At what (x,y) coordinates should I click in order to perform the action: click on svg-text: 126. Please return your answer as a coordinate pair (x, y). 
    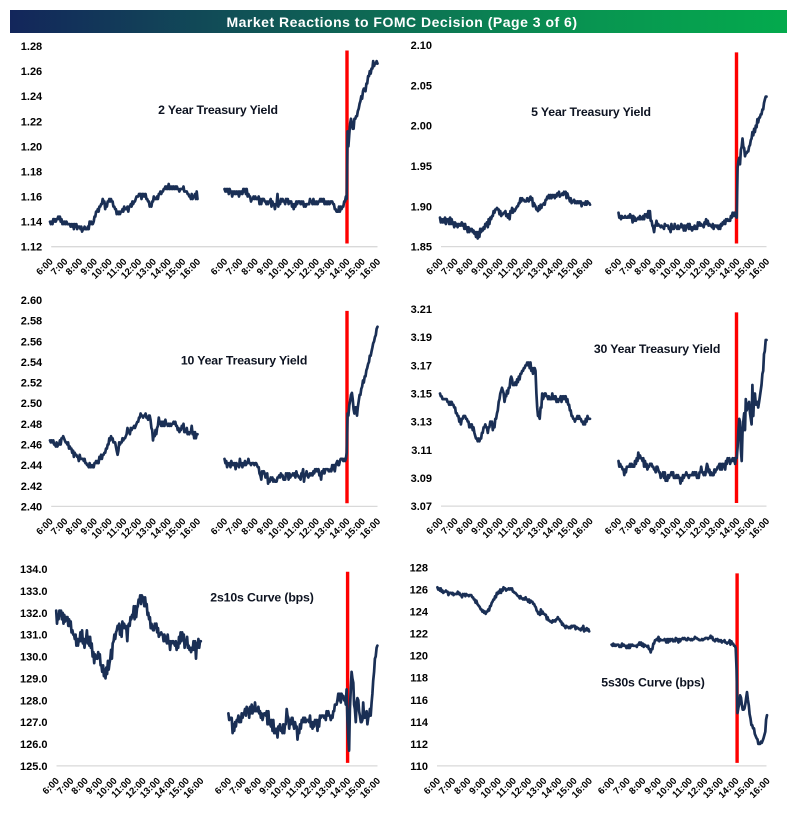
    Looking at the image, I should click on (419, 591).